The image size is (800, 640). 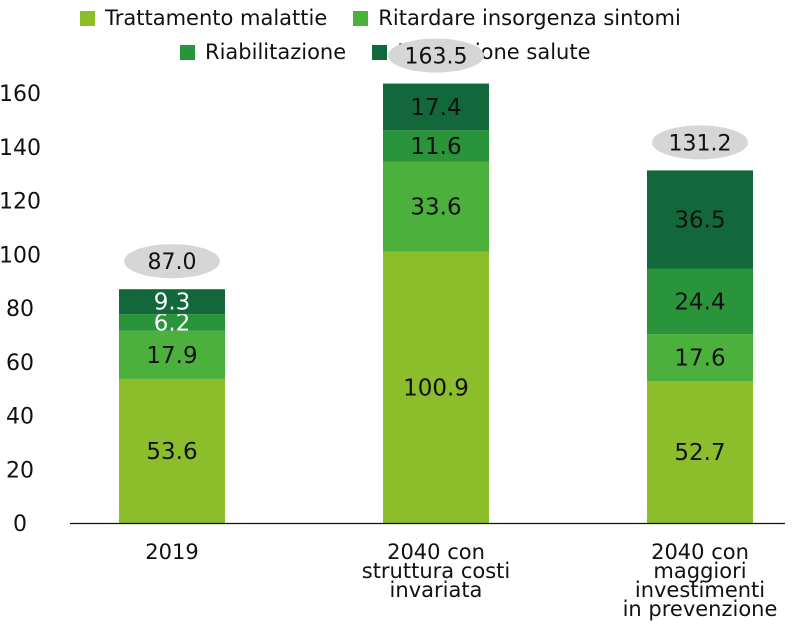 What do you see at coordinates (700, 552) in the screenshot?
I see `x-category-label-2-0: 2040 con` at bounding box center [700, 552].